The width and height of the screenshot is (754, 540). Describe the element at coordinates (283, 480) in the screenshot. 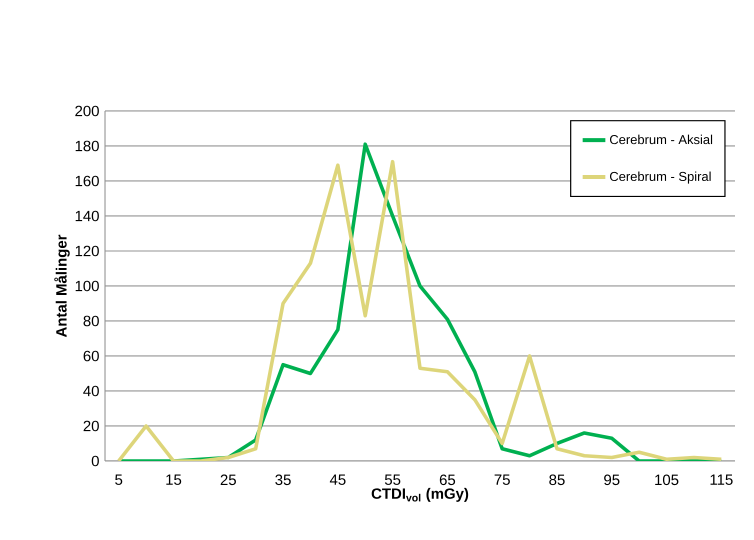

I see `x-tick-label: 35` at that location.